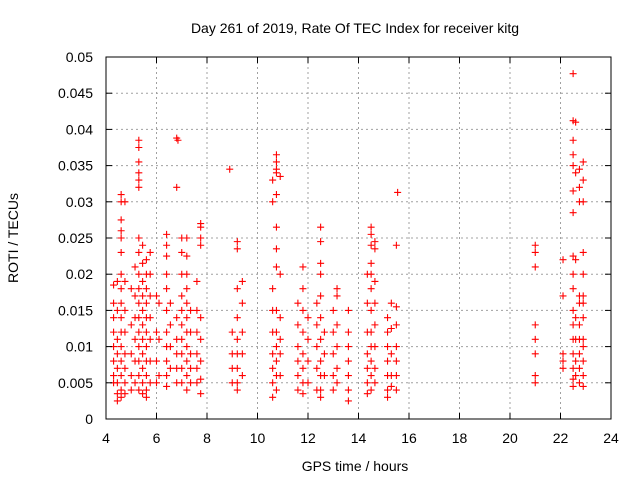 The height and width of the screenshot is (480, 640). Describe the element at coordinates (106, 438) in the screenshot. I see `x-tick-label: 4` at that location.